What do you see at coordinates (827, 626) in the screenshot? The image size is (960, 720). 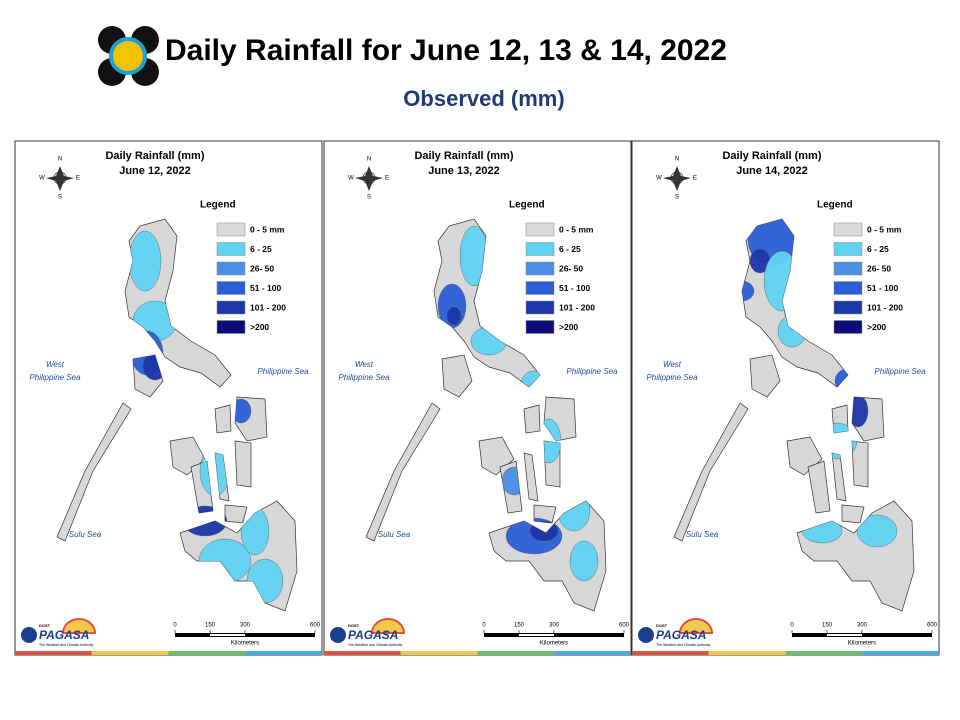 I see `scale-tick-label: 150` at bounding box center [827, 626].